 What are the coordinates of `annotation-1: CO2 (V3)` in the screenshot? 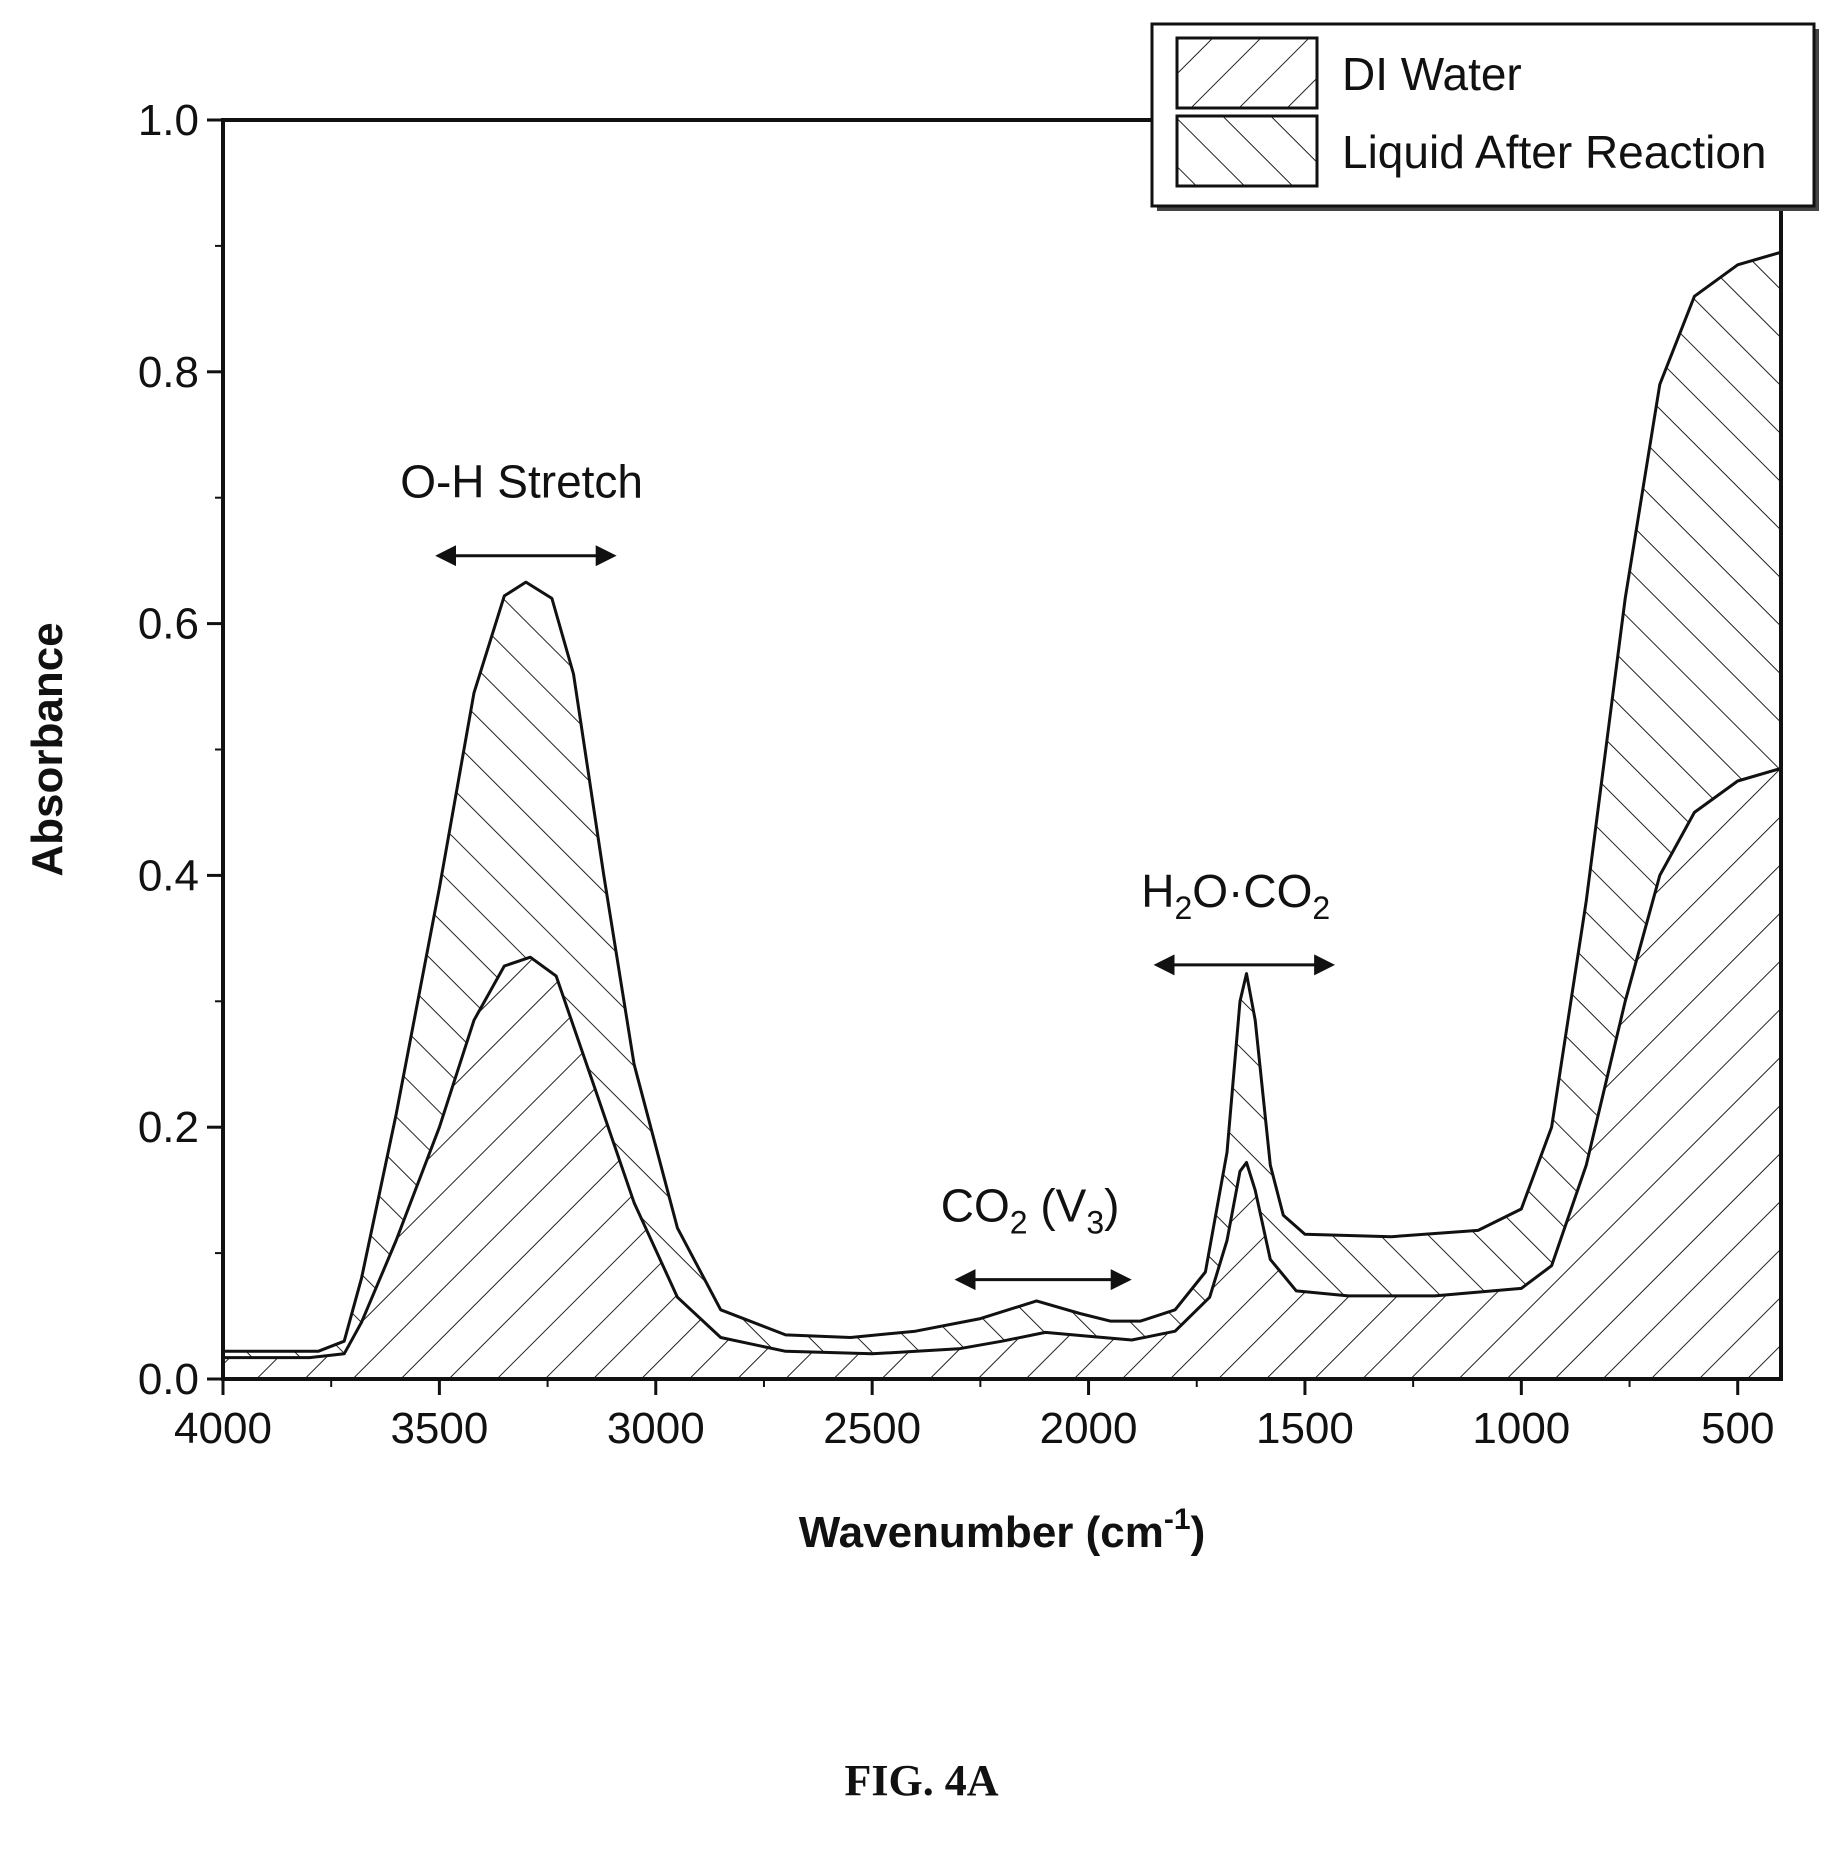 It's located at (1036, 1235).